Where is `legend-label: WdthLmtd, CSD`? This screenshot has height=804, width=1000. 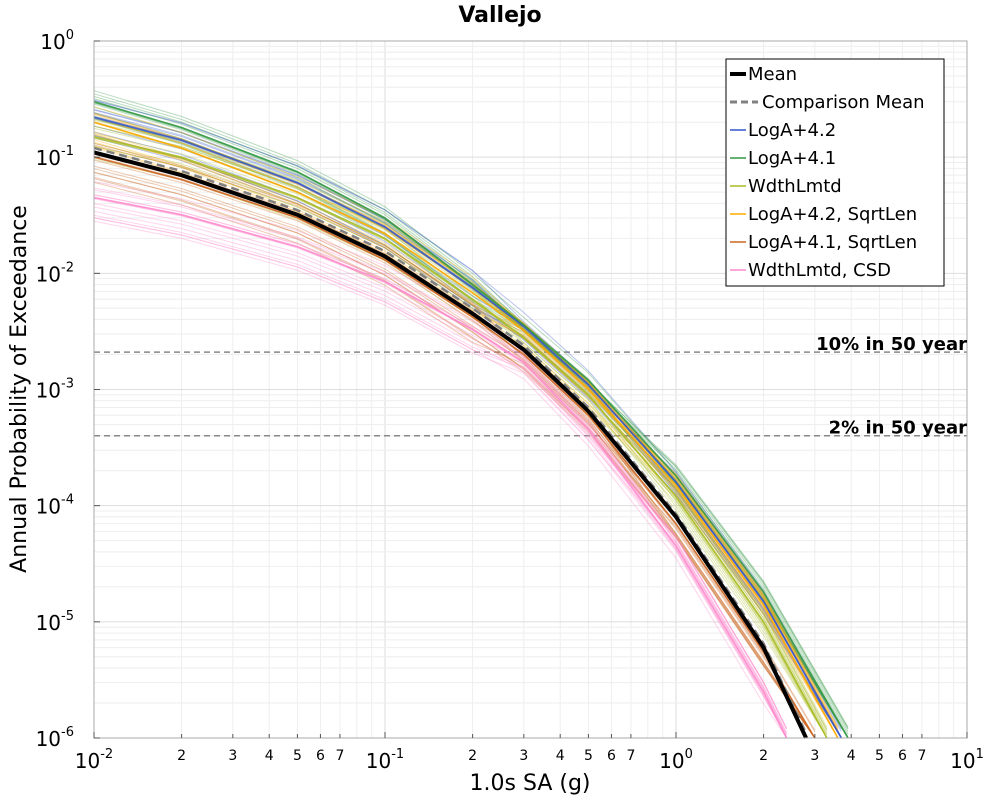 legend-label: WdthLmtd, CSD is located at coordinates (819, 270).